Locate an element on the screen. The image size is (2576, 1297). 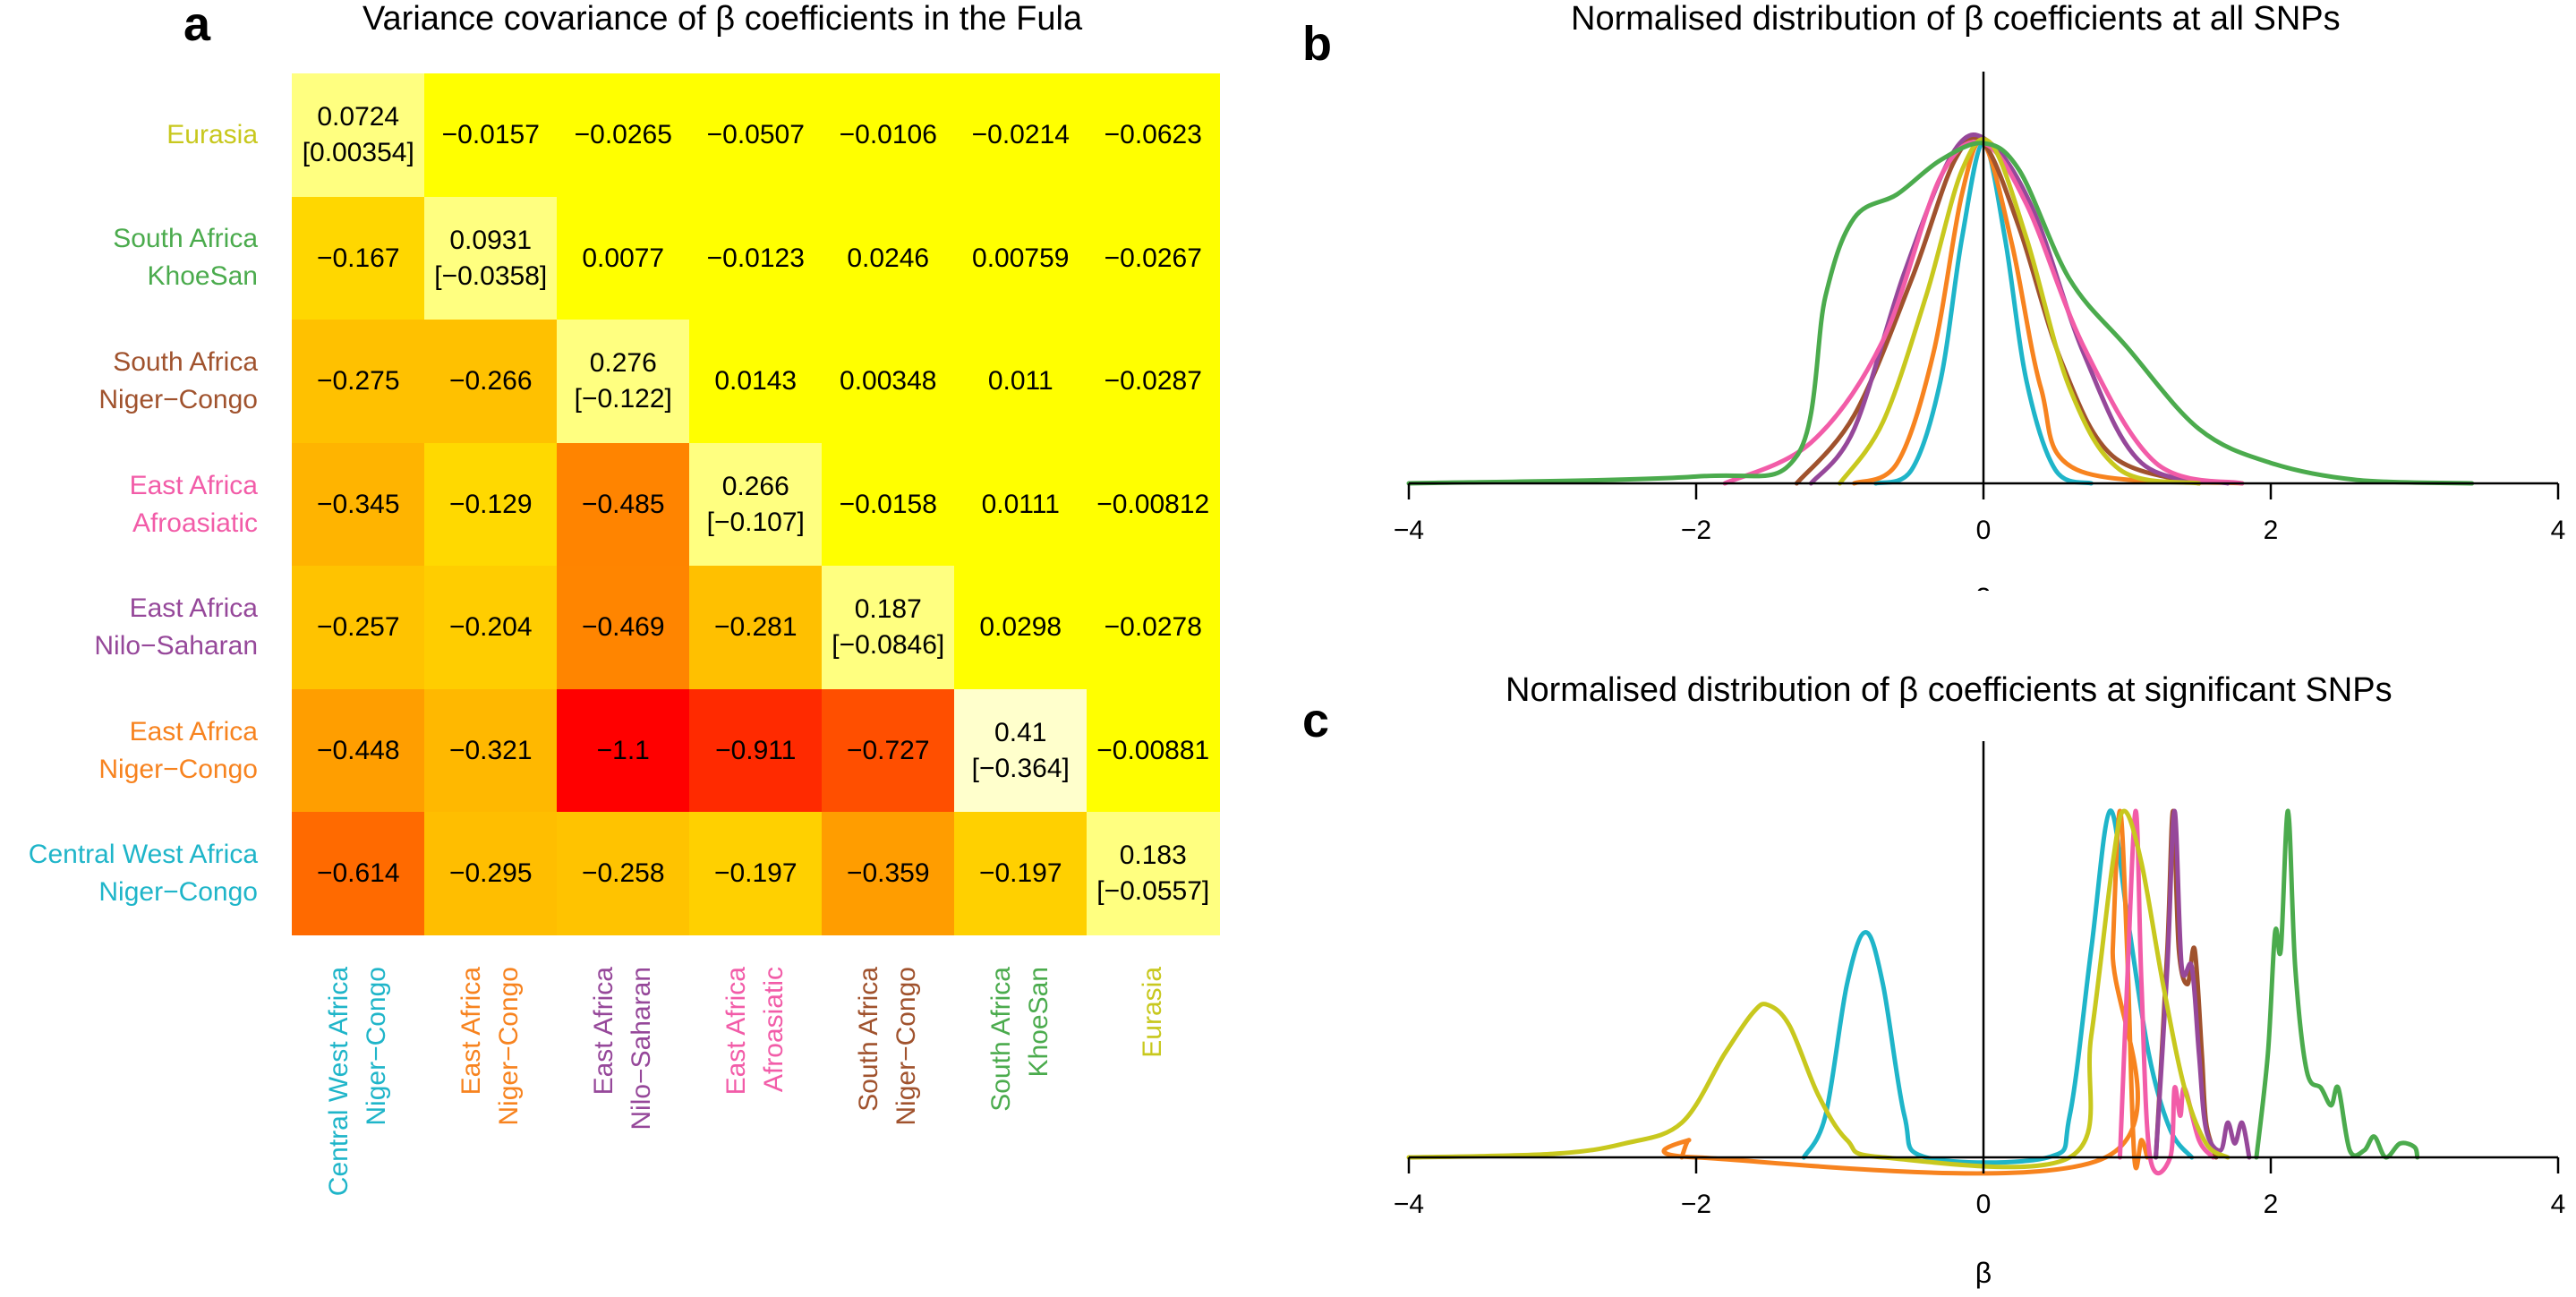
heatmap-cell-value: −0.345 is located at coordinates (358, 504).